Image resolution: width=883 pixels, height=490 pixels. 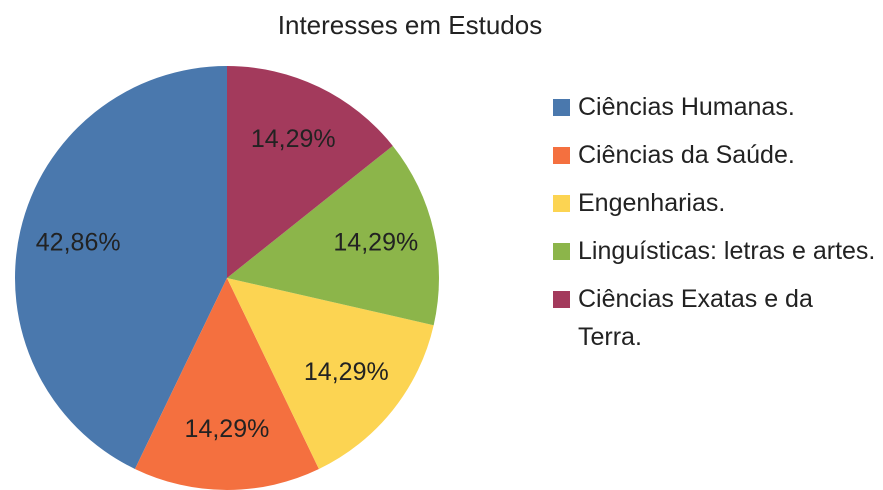 What do you see at coordinates (686, 107) in the screenshot?
I see `legend-label: Ciências Humanas.` at bounding box center [686, 107].